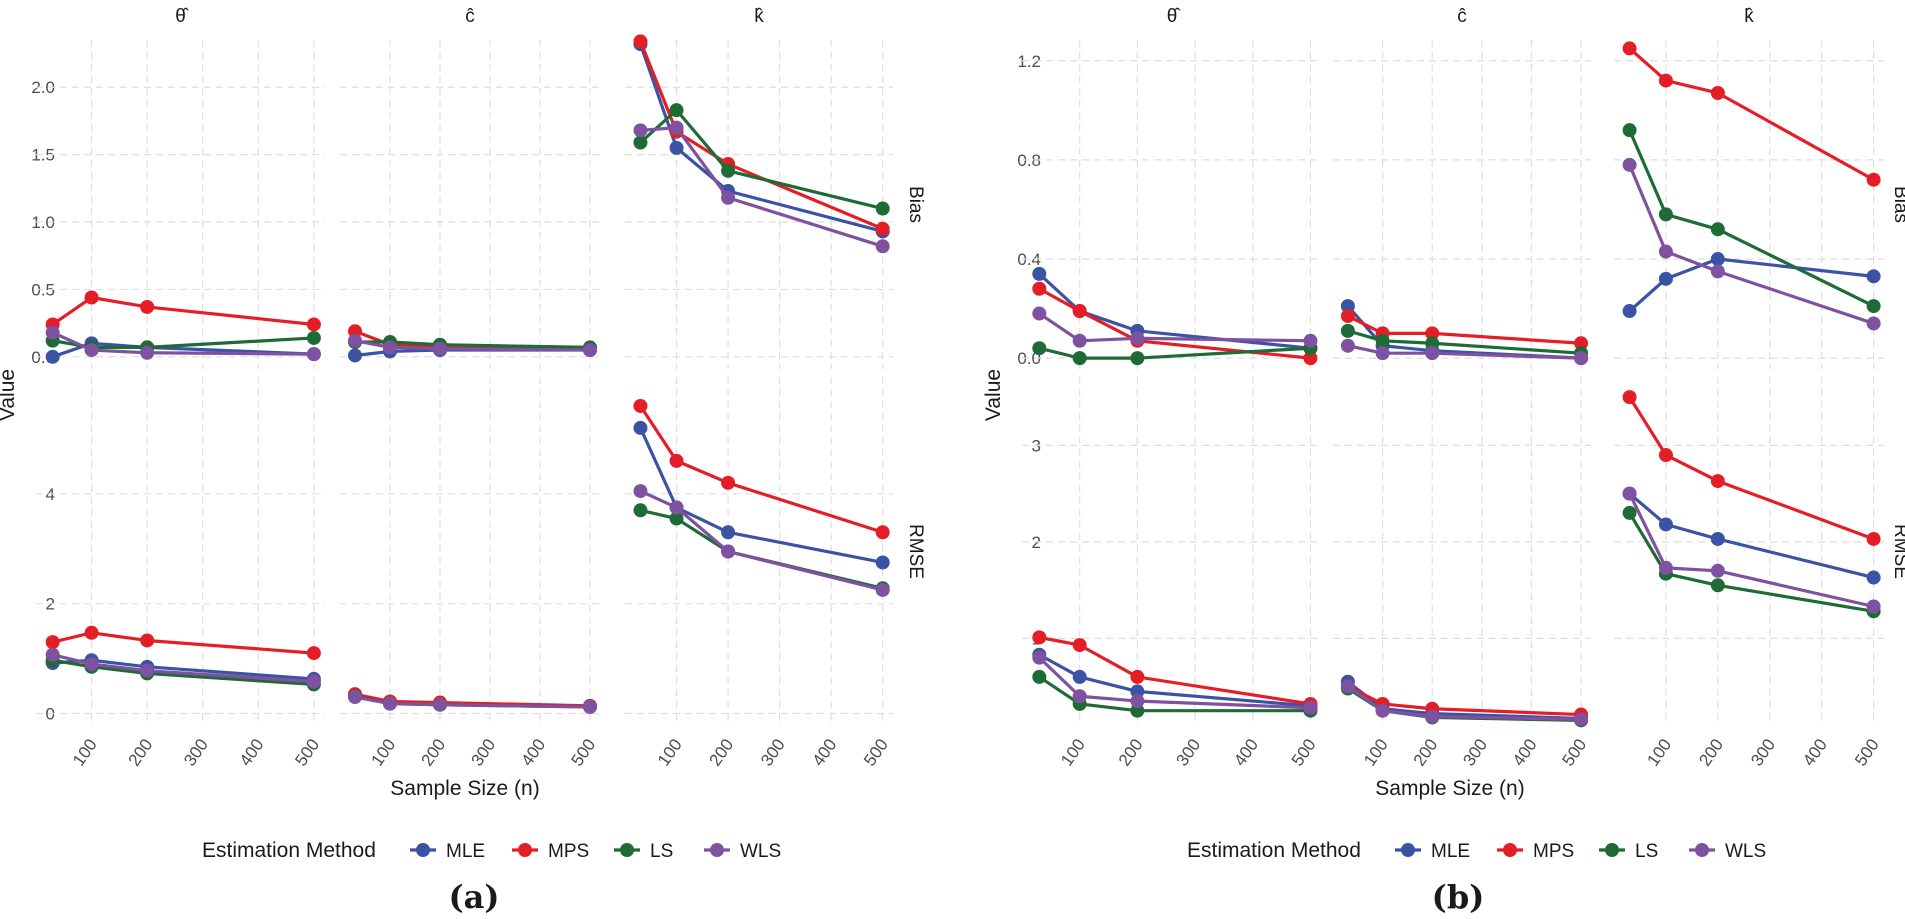 This screenshot has width=1905, height=919. Describe the element at coordinates (9, 395) in the screenshot. I see `y-axis-label: Value` at that location.